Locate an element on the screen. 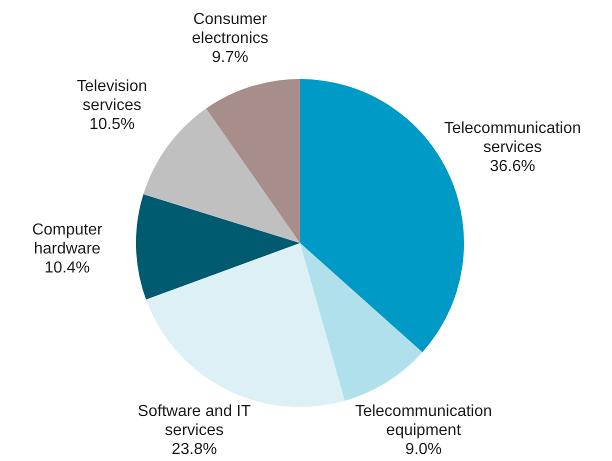 Image resolution: width=612 pixels, height=461 pixels. data-label: 10.5% is located at coordinates (112, 124).